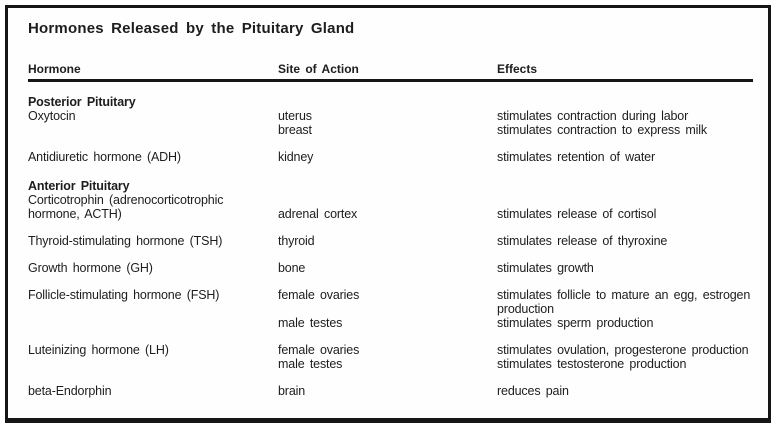 Image resolution: width=776 pixels, height=428 pixels. I want to click on effect-cell: stimulates release of thyroxine, so click(582, 241).